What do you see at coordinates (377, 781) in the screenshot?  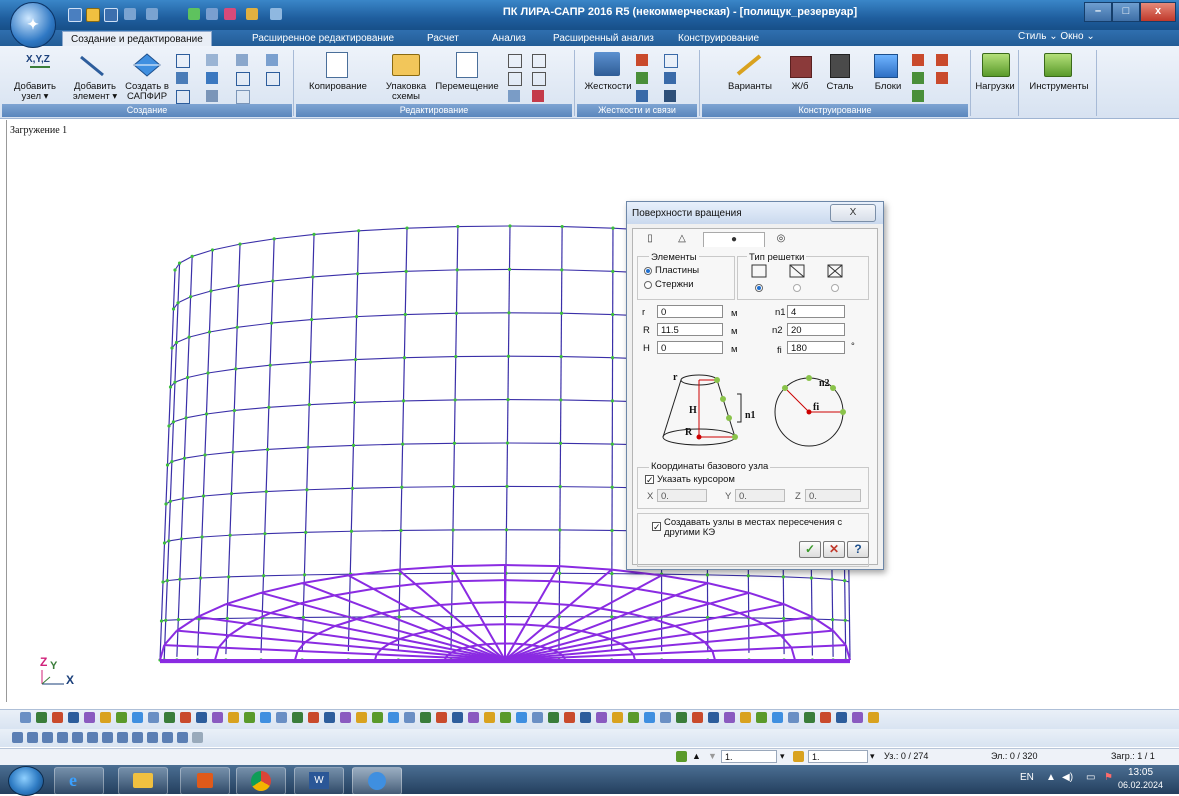 I see `taskbar-lira-button` at bounding box center [377, 781].